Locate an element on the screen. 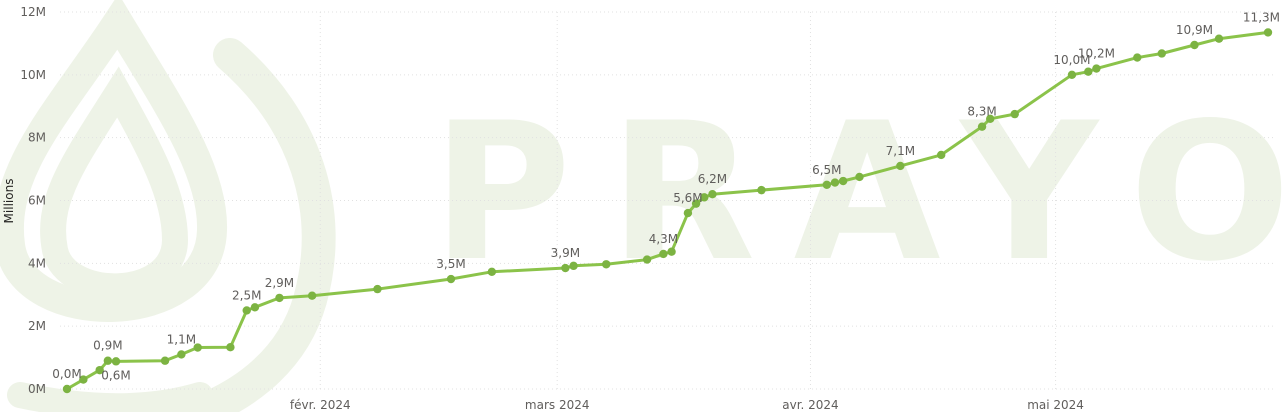  data-label: 3,9M is located at coordinates (565, 253).